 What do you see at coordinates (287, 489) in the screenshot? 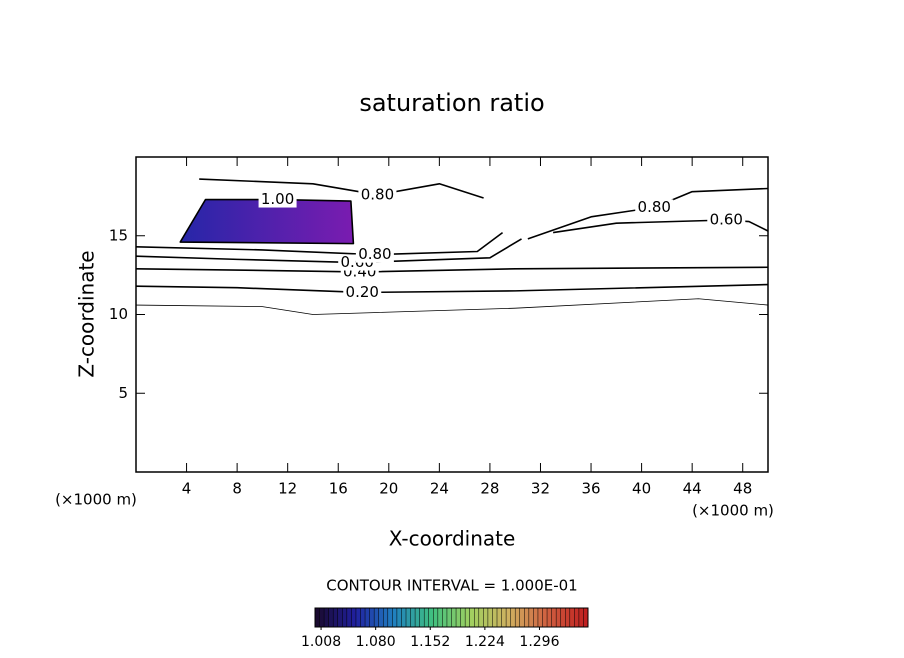
I see `x-tick-label: 12` at bounding box center [287, 489].